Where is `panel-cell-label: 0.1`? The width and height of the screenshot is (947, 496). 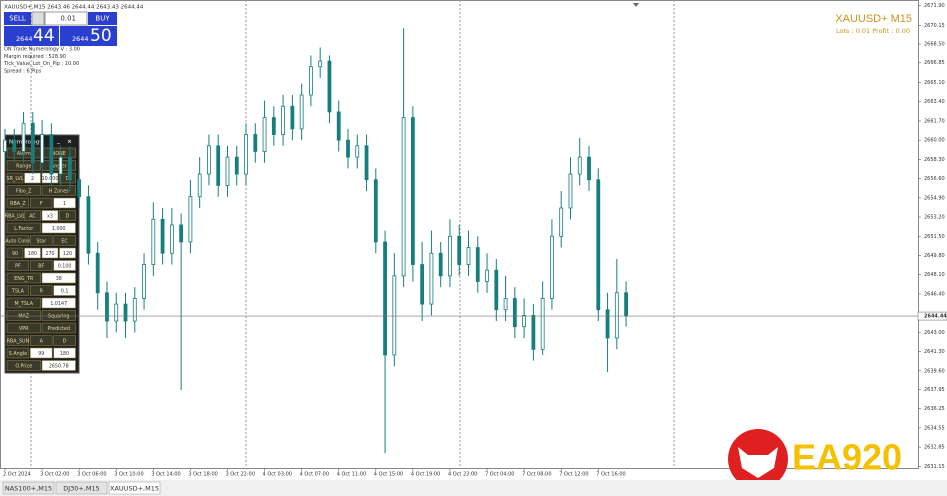
panel-cell-label: 0.1 is located at coordinates (65, 291).